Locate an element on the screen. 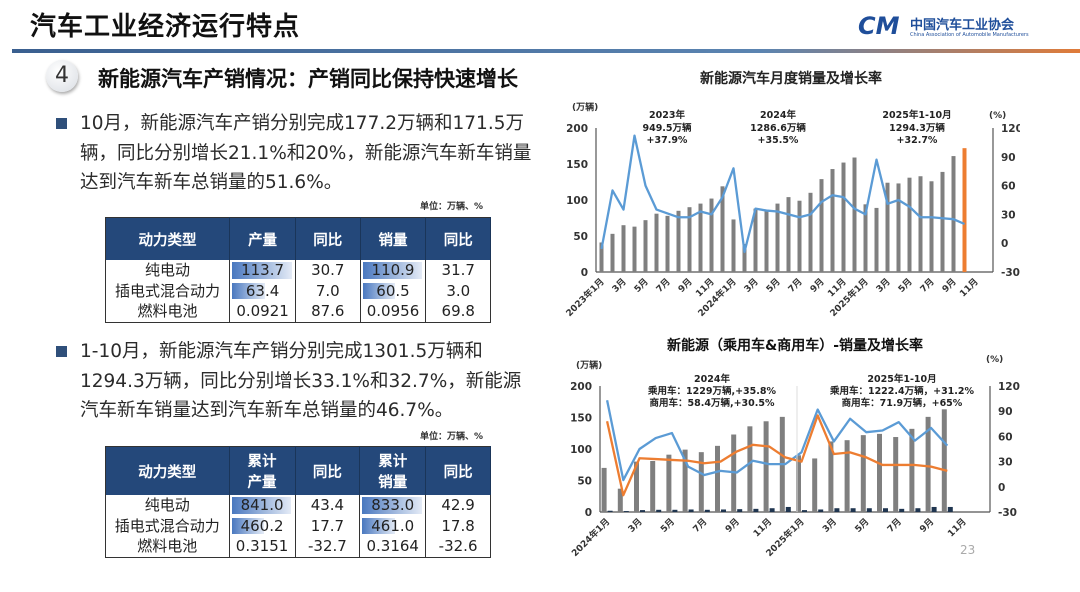 This screenshot has width=1080, height=592. table-row: 纯电动 841.0 43.4 833.0 42.9 is located at coordinates (298, 505).